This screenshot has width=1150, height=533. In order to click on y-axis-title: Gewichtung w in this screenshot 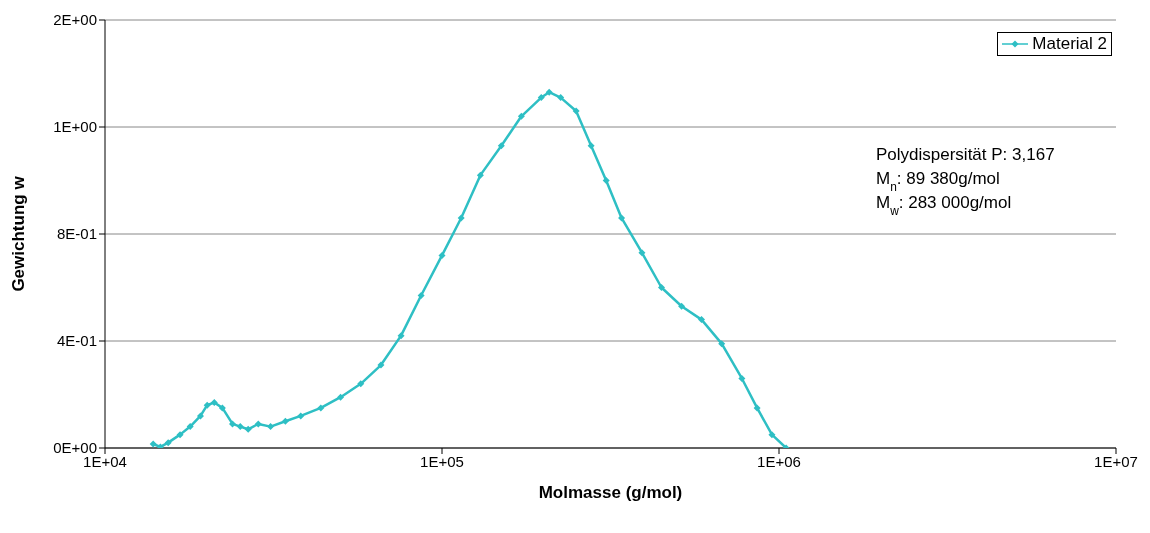, I will do `click(19, 233)`.